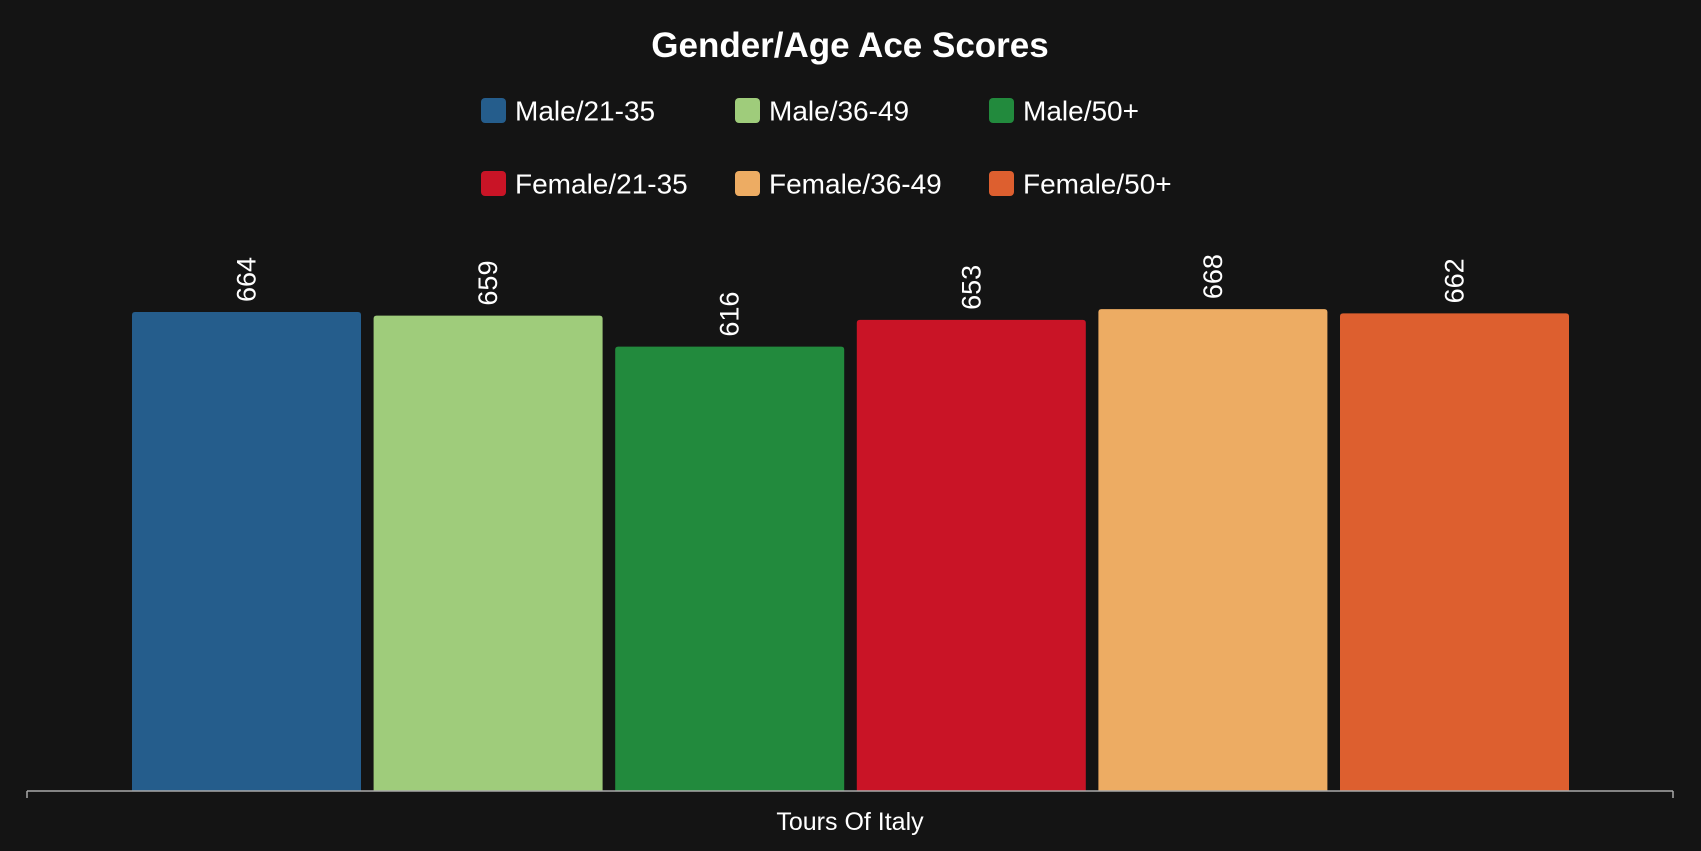  What do you see at coordinates (247, 279) in the screenshot?
I see `data-label-1: 664` at bounding box center [247, 279].